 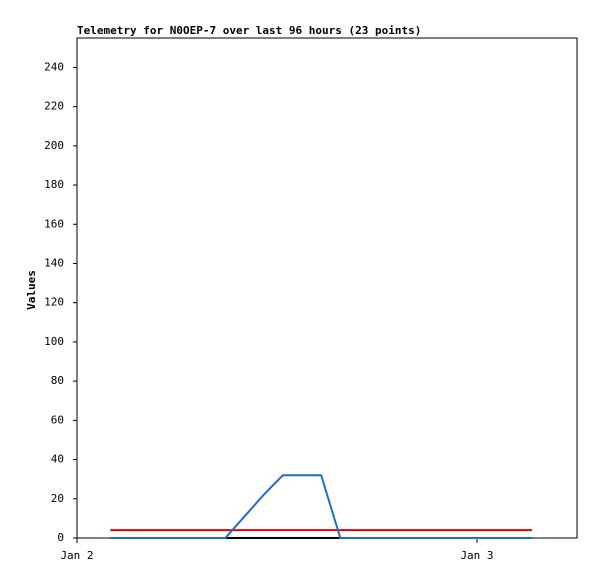 What do you see at coordinates (54, 106) in the screenshot?
I see `y-tick-label: 220` at bounding box center [54, 106].